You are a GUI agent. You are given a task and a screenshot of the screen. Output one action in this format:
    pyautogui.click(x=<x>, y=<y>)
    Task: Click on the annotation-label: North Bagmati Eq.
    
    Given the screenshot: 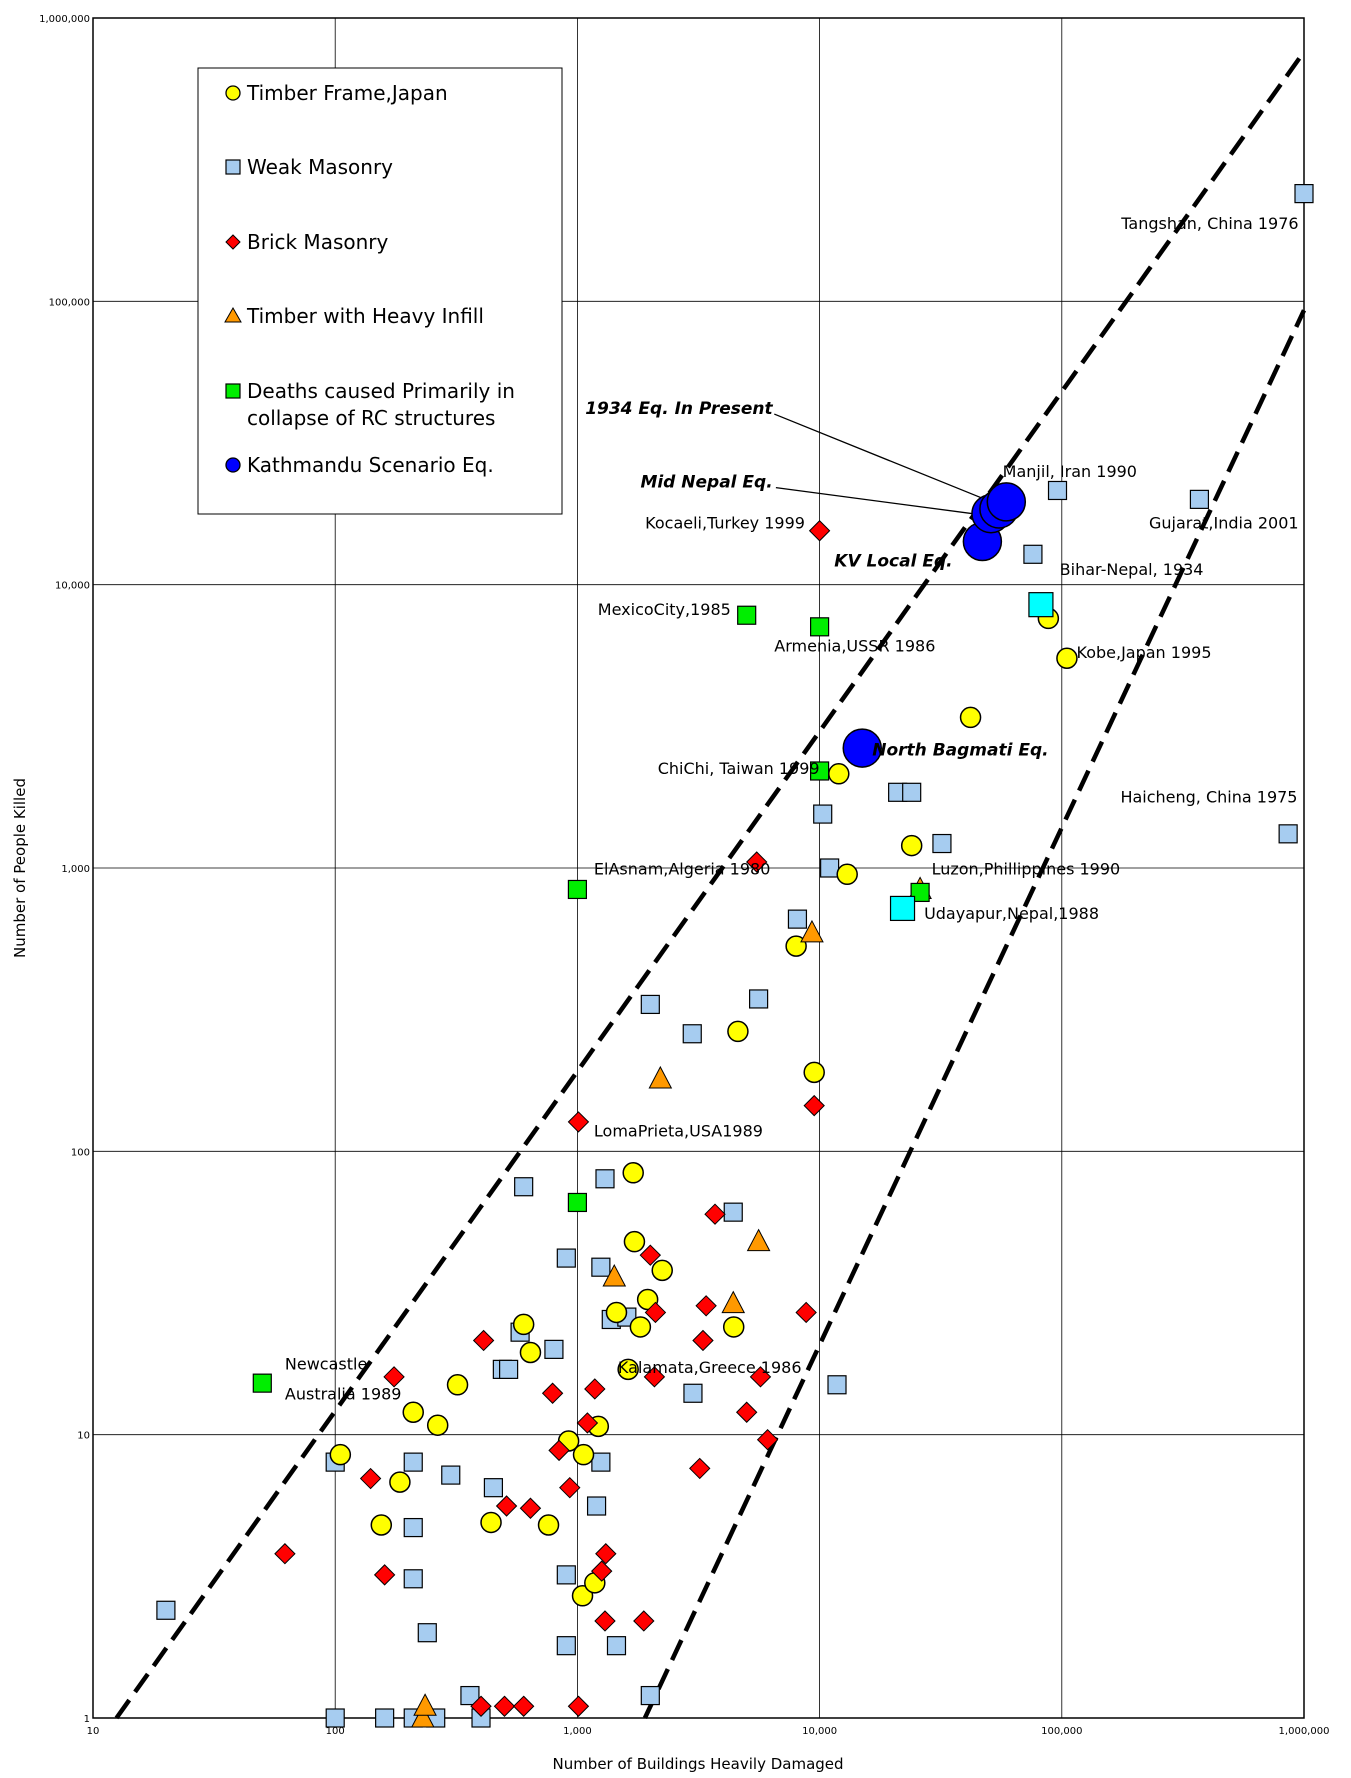 What is the action you would take?
    pyautogui.click(x=960, y=750)
    